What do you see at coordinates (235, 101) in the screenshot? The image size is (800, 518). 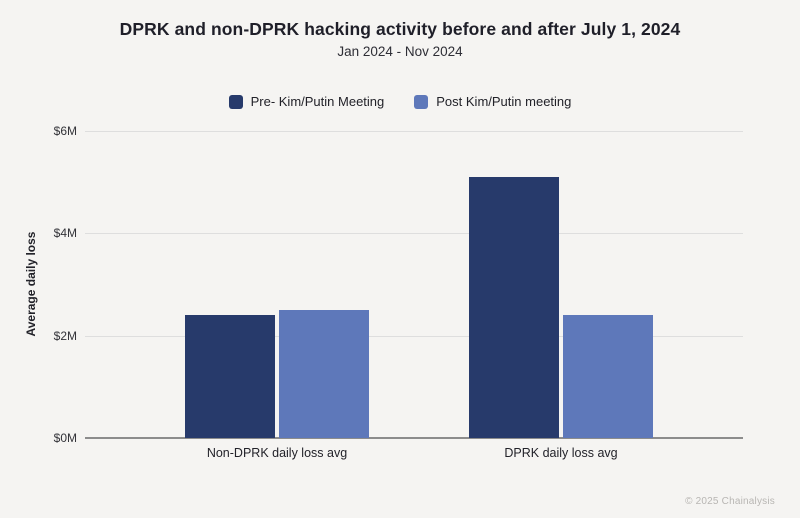 I see `legend-swatch-pre-icon` at bounding box center [235, 101].